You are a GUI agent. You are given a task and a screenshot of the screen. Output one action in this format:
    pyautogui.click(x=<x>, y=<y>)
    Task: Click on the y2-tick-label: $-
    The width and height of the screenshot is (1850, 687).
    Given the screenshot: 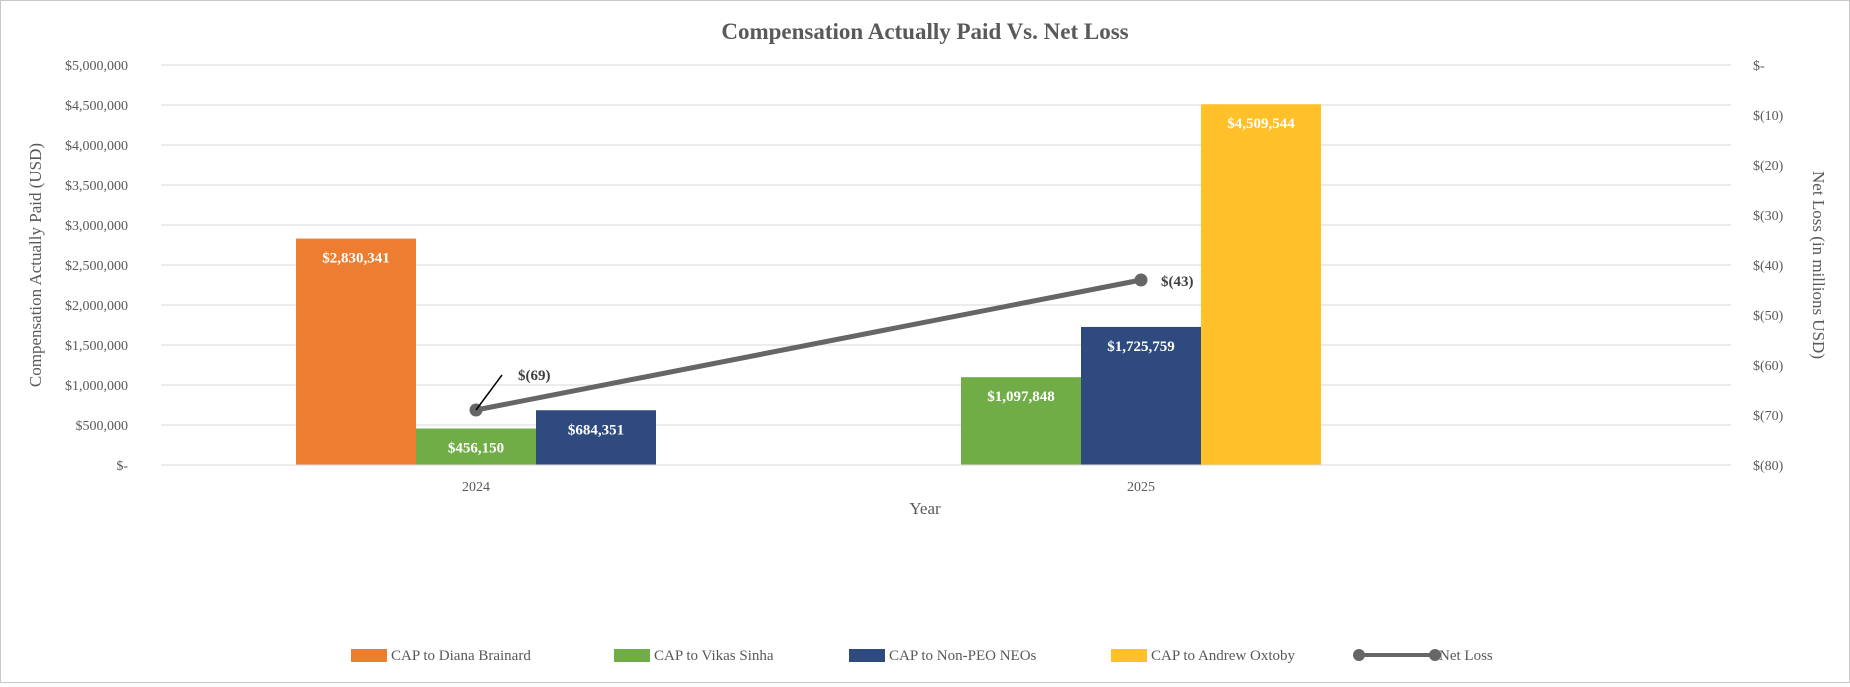 What is the action you would take?
    pyautogui.click(x=1759, y=66)
    